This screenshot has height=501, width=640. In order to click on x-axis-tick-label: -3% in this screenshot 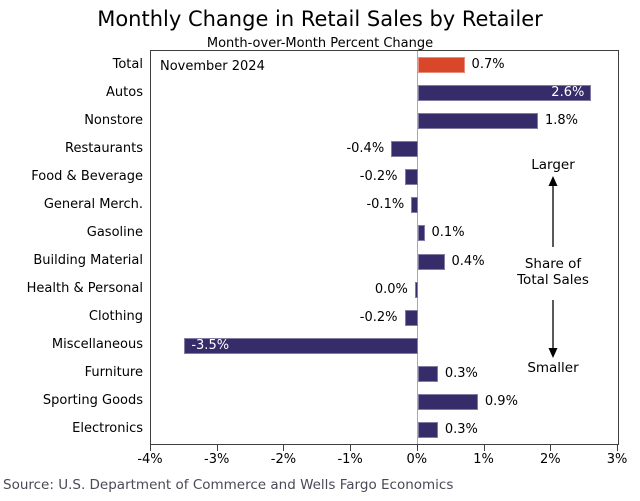, I will do `click(217, 459)`.